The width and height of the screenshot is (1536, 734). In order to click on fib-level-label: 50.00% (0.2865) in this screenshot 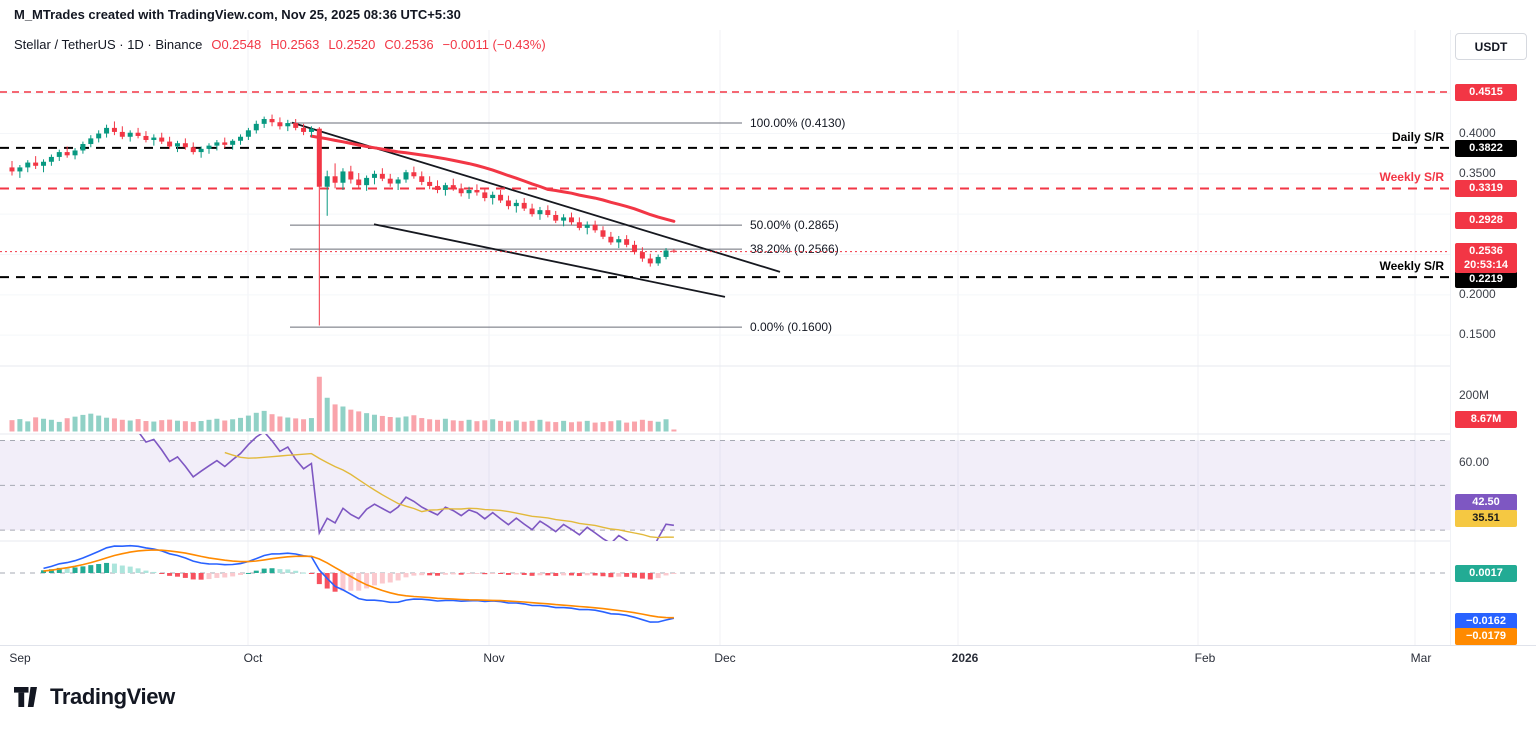, I will do `click(794, 225)`.